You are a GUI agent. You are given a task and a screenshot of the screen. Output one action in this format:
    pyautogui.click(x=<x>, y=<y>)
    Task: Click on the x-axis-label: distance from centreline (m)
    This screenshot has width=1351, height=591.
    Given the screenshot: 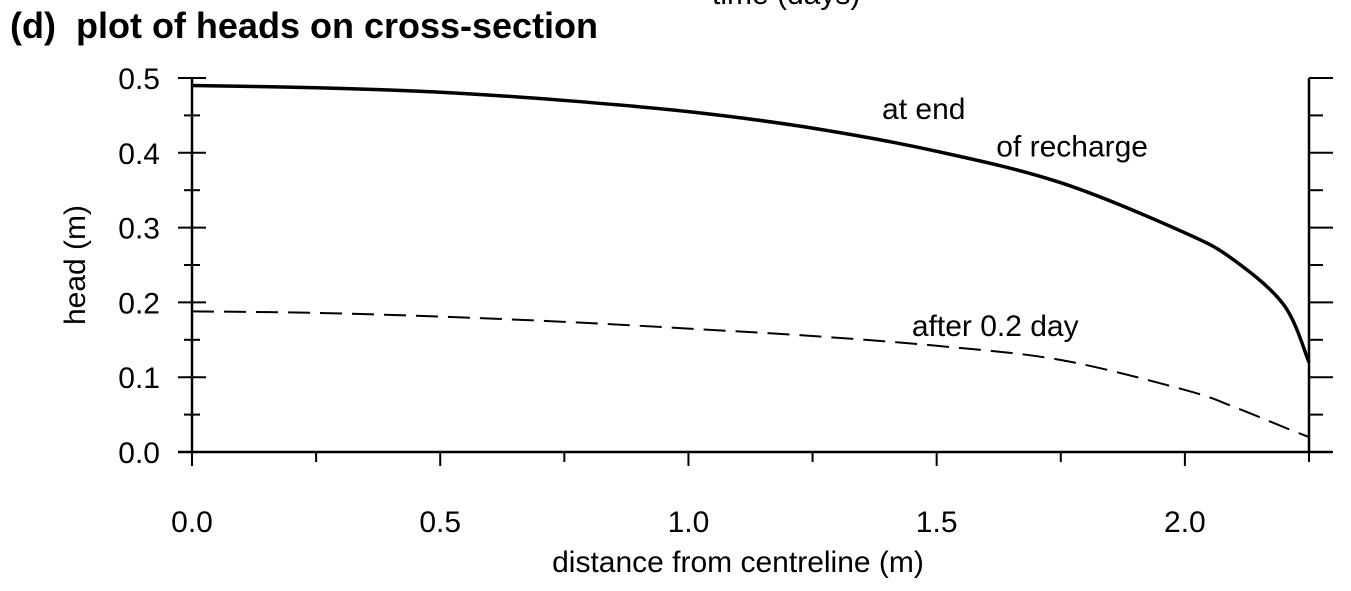 What is the action you would take?
    pyautogui.click(x=738, y=562)
    